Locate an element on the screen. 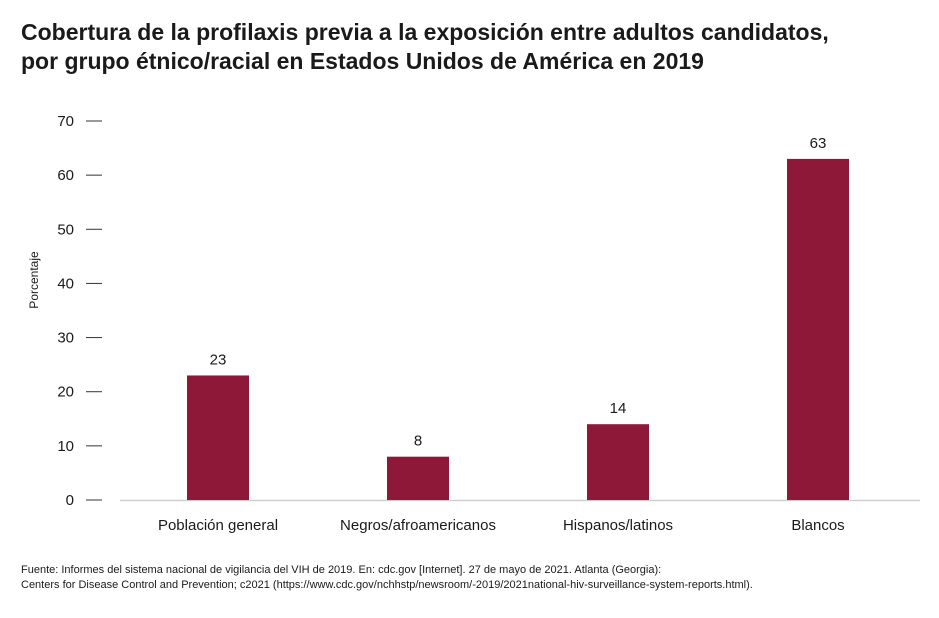  y-tick-label: 20 is located at coordinates (65, 392).